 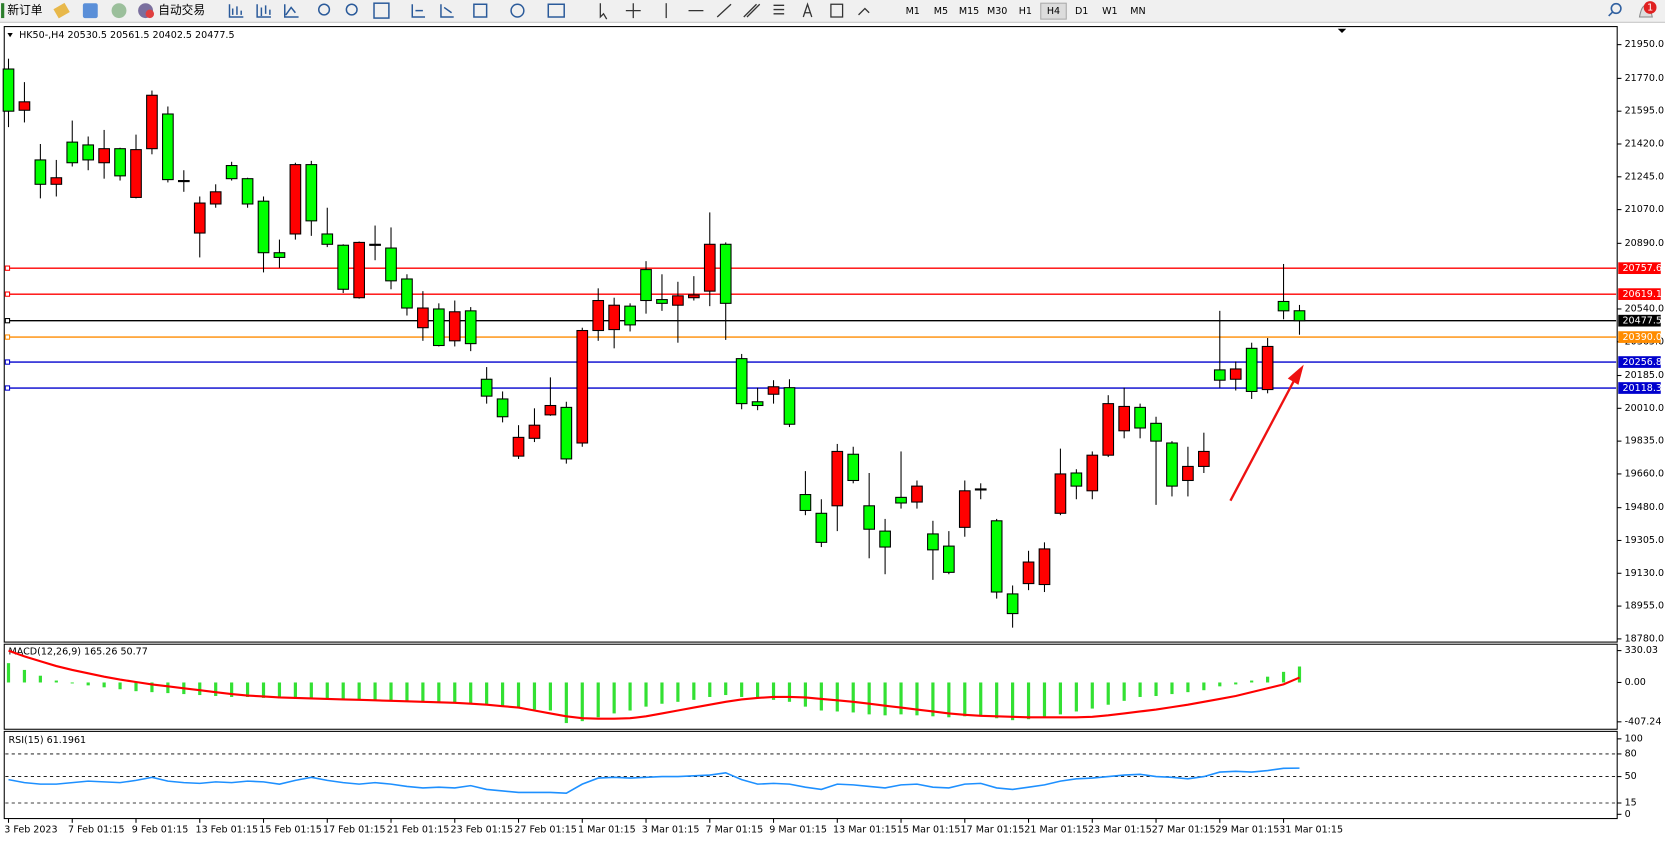 What do you see at coordinates (10, 35) in the screenshot?
I see `symbol-menu` at bounding box center [10, 35].